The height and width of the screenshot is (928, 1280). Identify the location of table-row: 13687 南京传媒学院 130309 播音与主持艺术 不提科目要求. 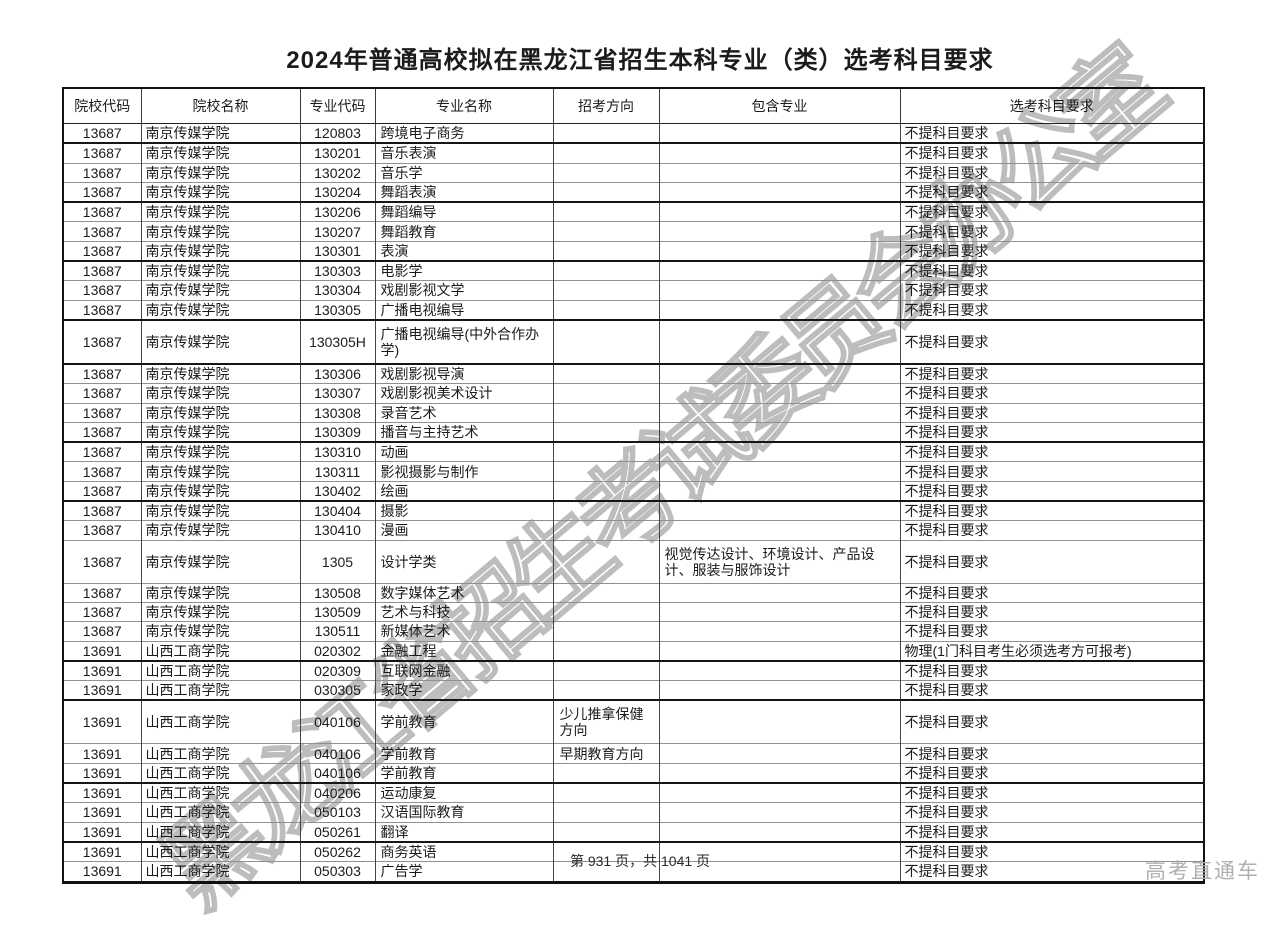
(633, 432).